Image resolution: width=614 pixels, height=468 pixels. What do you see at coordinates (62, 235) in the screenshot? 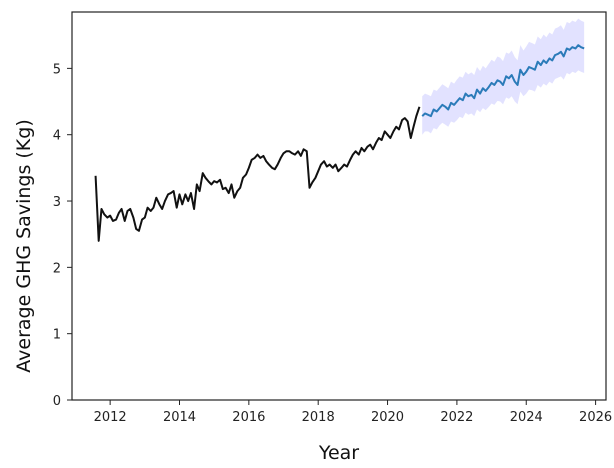
I see `y-axis-ticks: 0 1 2 3 4 5` at bounding box center [62, 235].